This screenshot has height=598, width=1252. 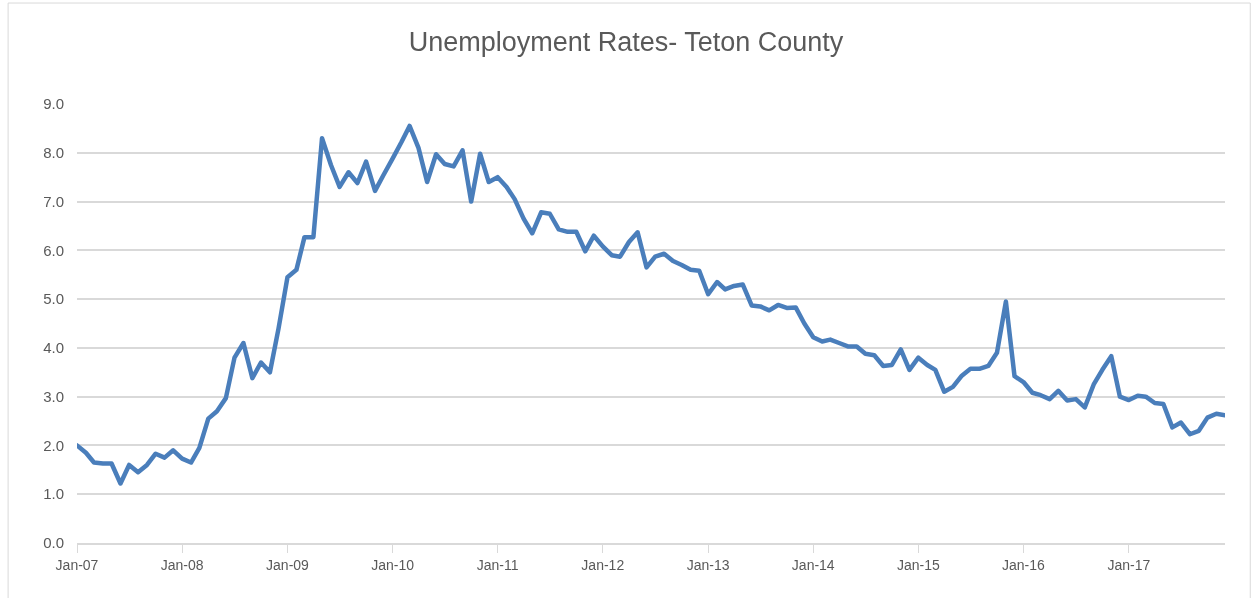 I want to click on x-tick-label: Jan-08, so click(x=182, y=564).